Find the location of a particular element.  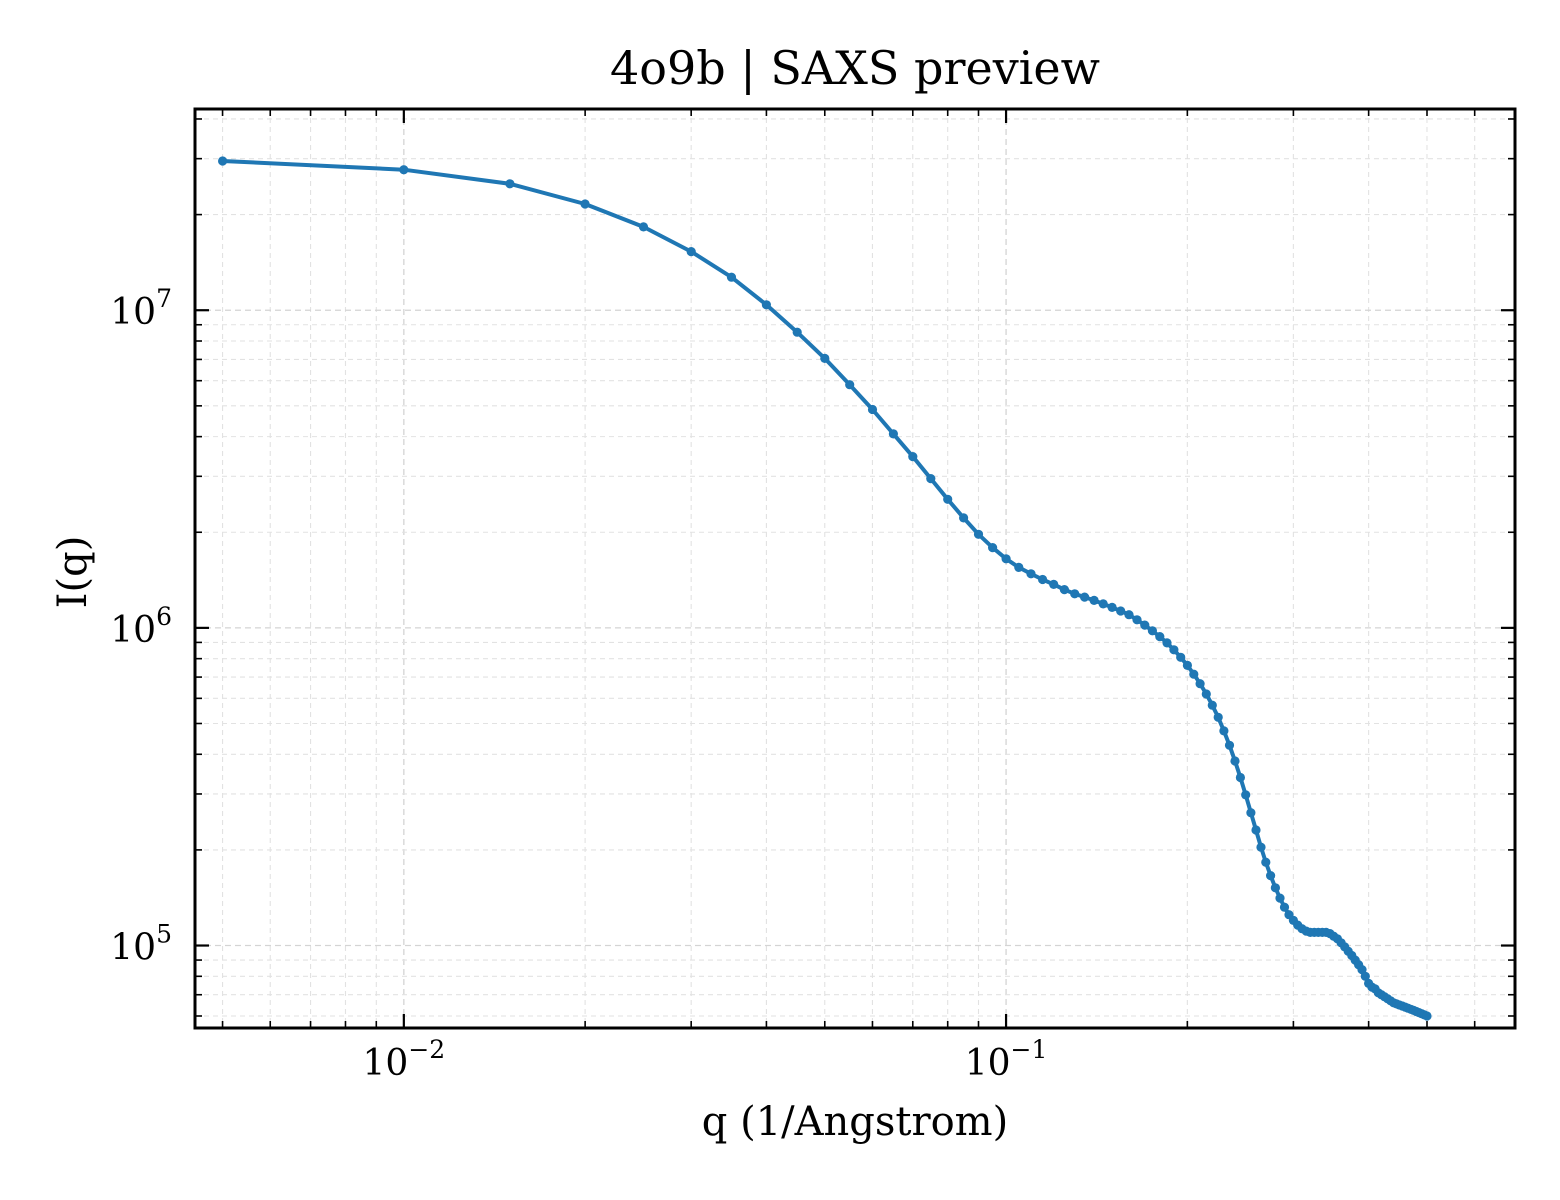

y-tick-label: 10⁷ is located at coordinates (141, 308).